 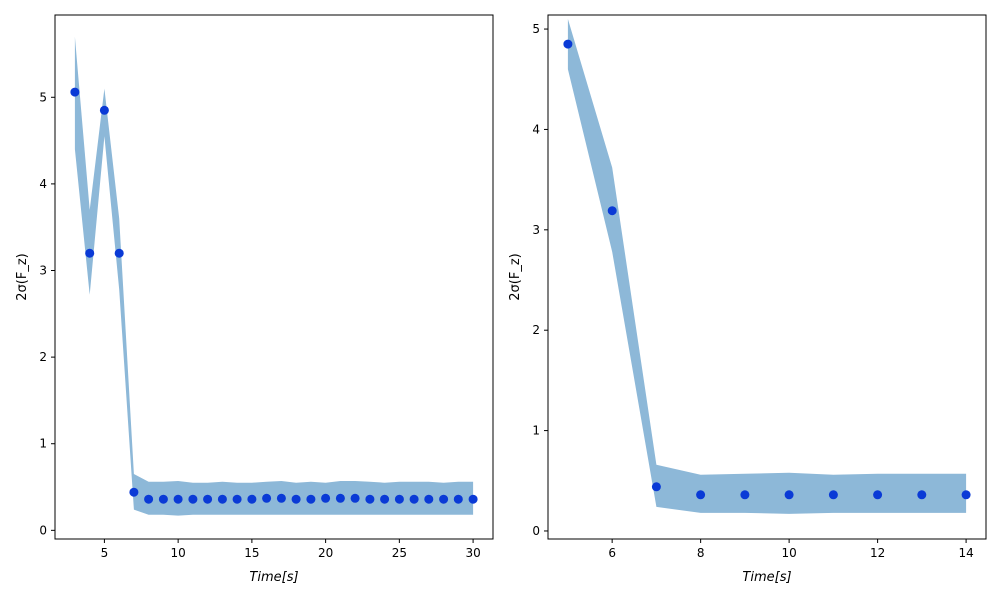 What do you see at coordinates (877, 553) in the screenshot?
I see `x-tick-label: 12` at bounding box center [877, 553].